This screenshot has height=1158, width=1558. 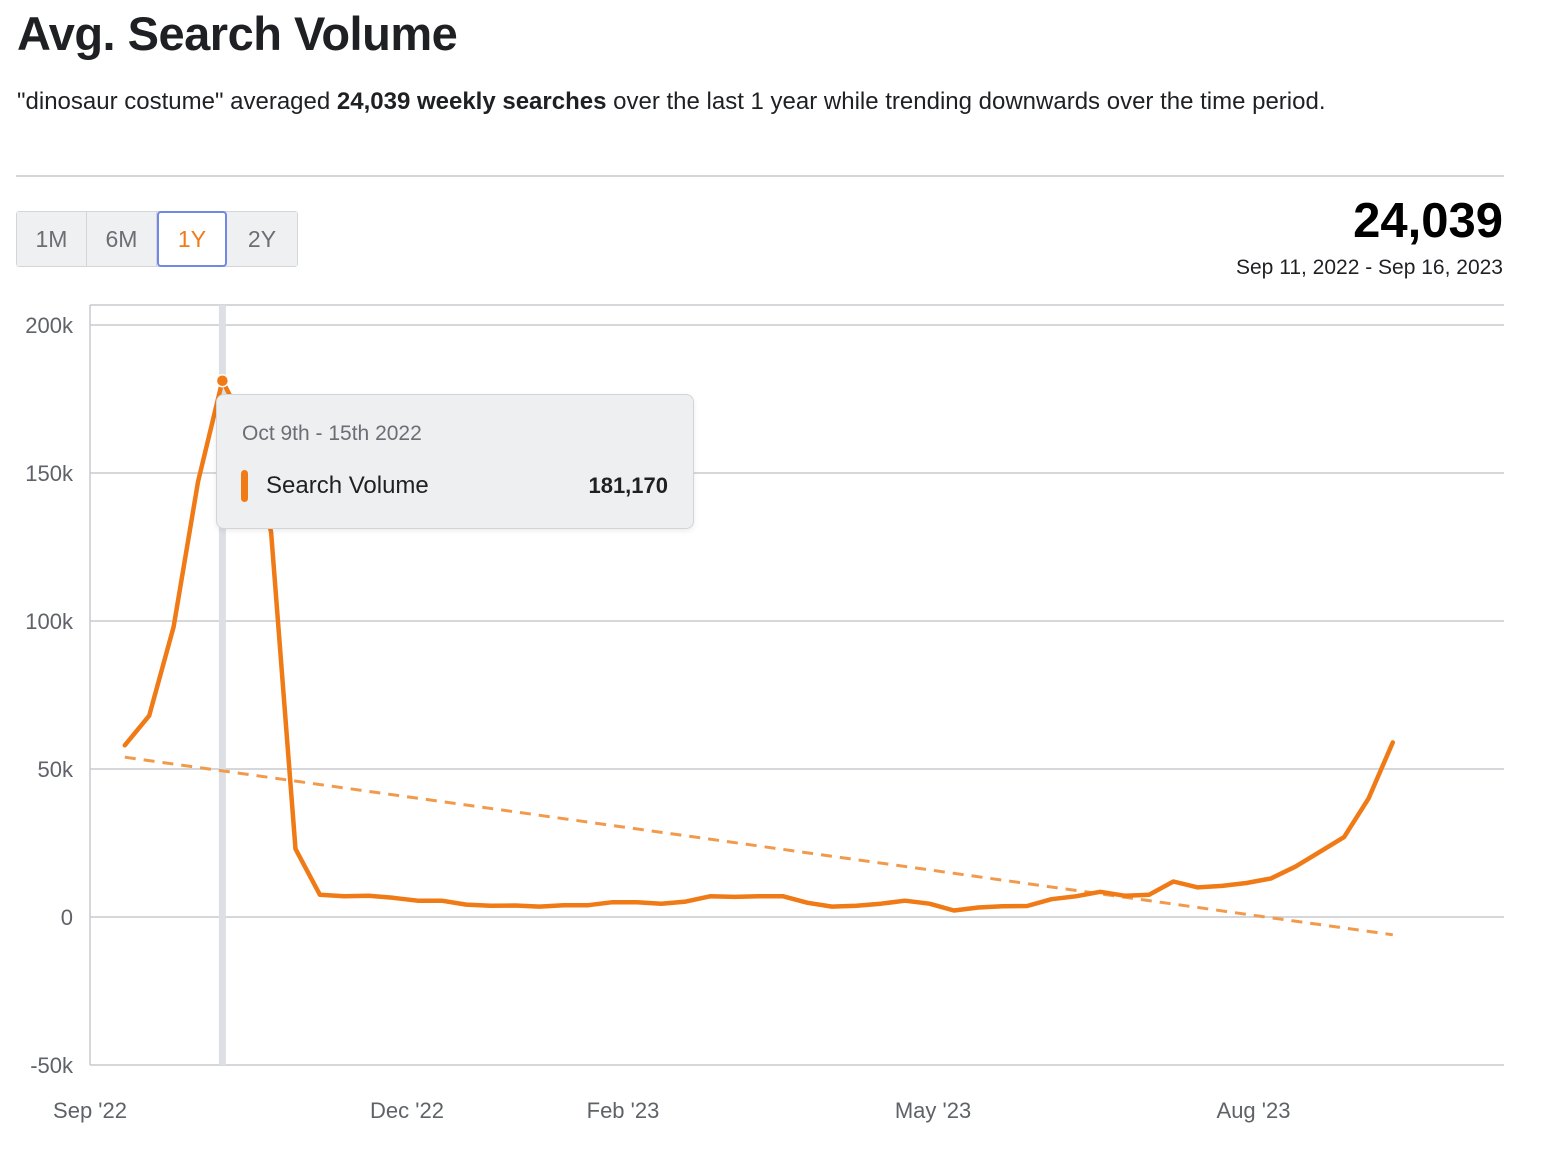 I want to click on trend-line, so click(x=759, y=846).